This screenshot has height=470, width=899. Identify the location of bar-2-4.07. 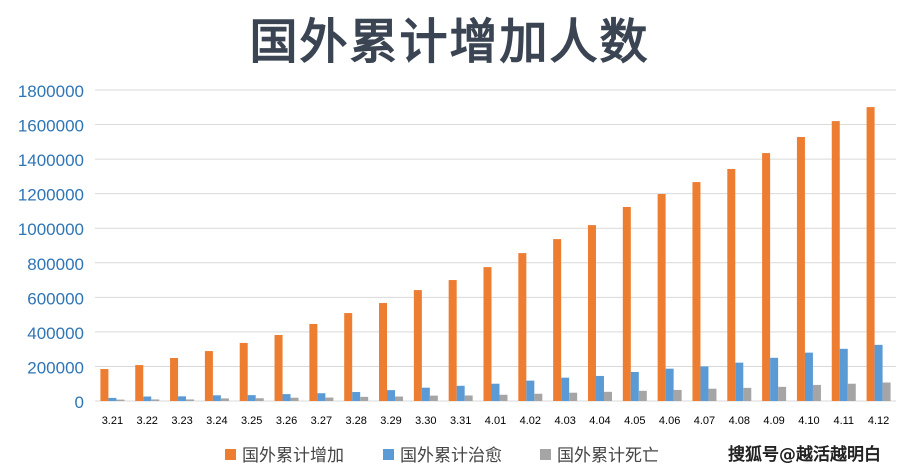
(704, 383).